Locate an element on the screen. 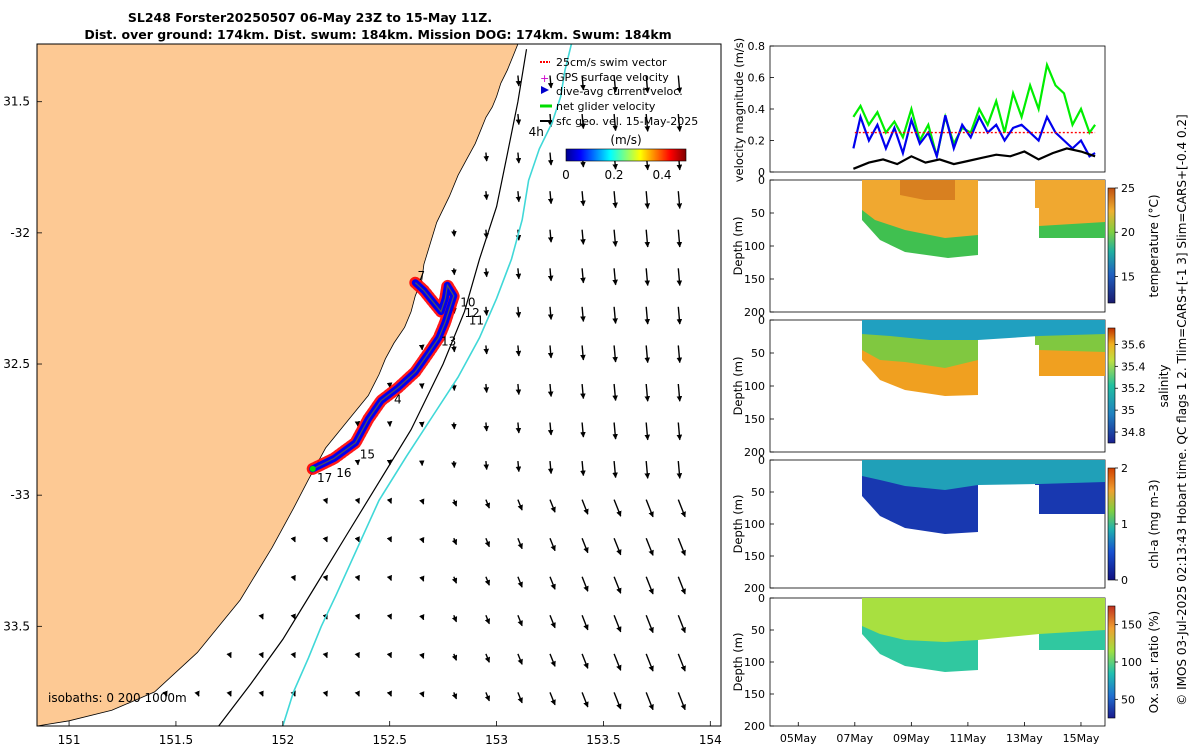  legend-label-net-glider-velocity: net glider velocity is located at coordinates (606, 106).